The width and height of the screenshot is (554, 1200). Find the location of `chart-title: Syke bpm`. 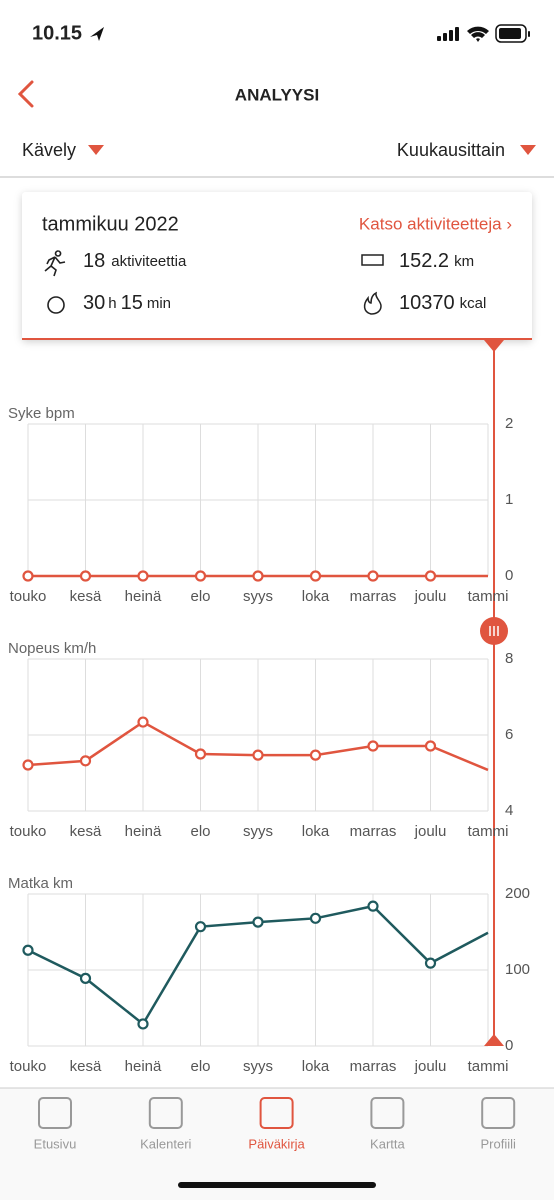

chart-title: Syke bpm is located at coordinates (41, 413).